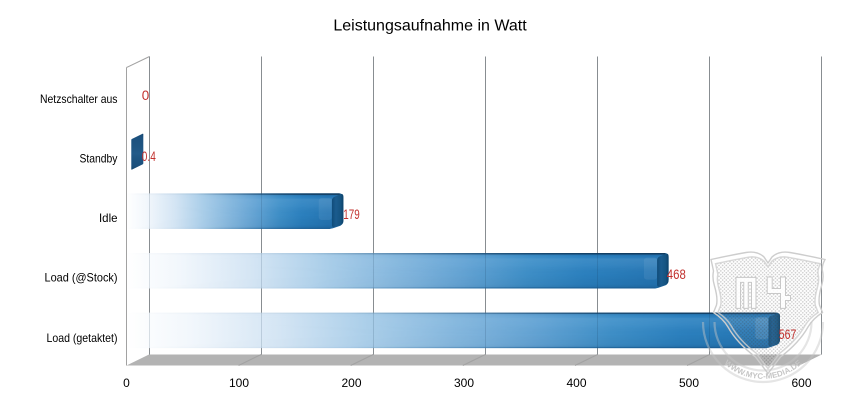  I want to click on svg-text: Netzschalter aus, so click(79, 99).